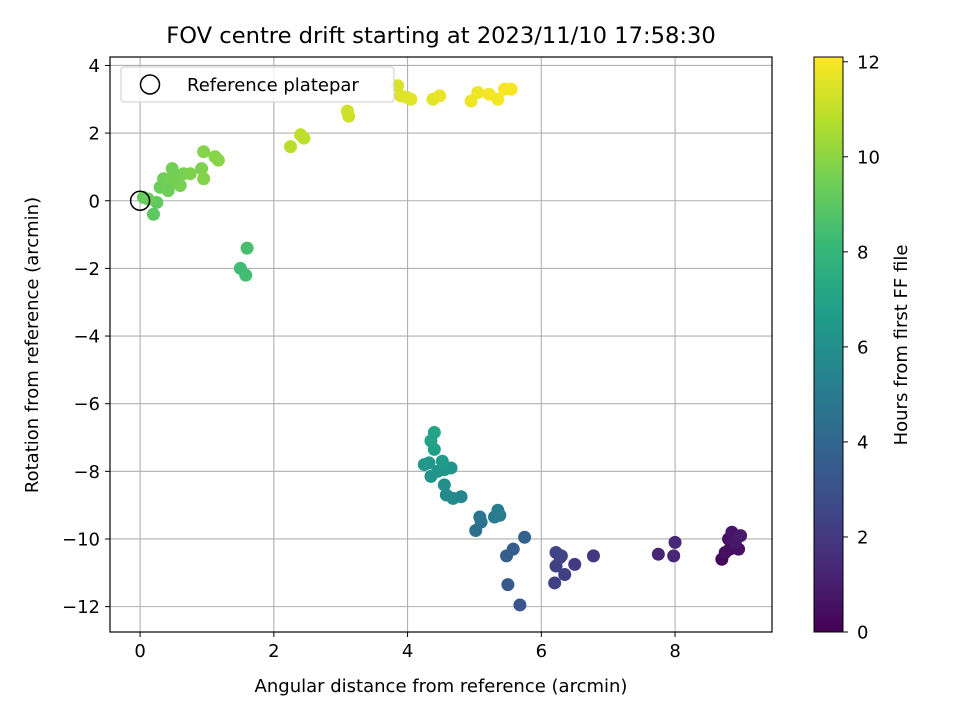 This screenshot has height=720, width=960. What do you see at coordinates (868, 62) in the screenshot?
I see `colorbar-tick-label: 12` at bounding box center [868, 62].